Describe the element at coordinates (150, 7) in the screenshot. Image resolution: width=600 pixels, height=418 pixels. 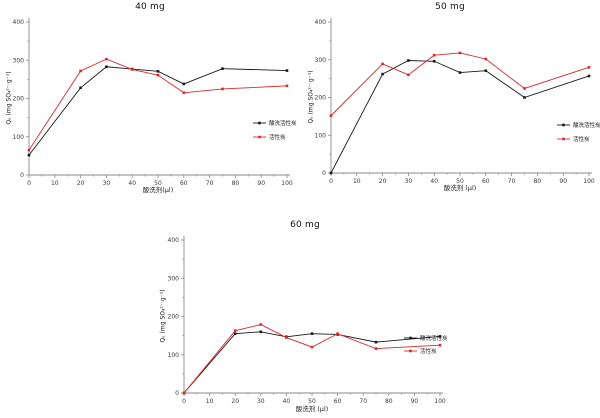
I see `chart-title: 40 mg` at that location.